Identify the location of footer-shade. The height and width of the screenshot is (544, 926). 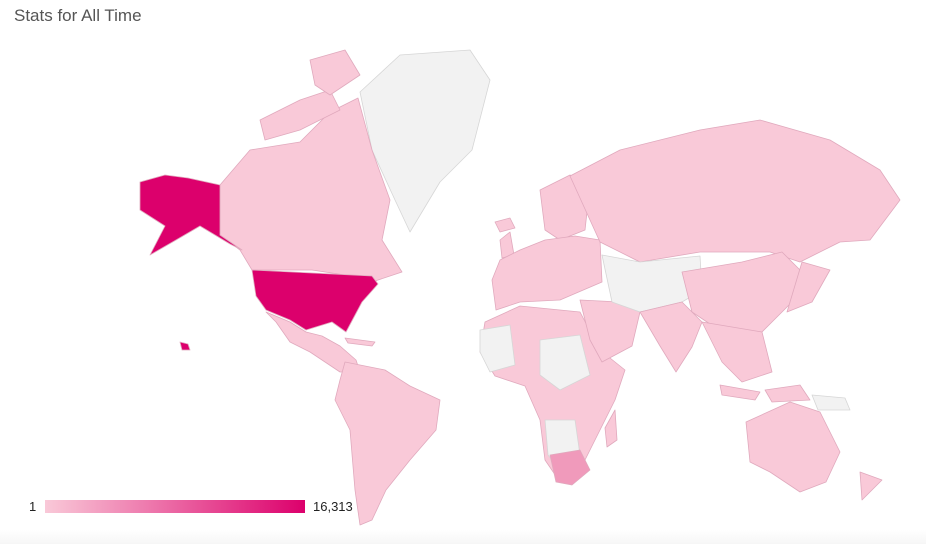
(463, 537).